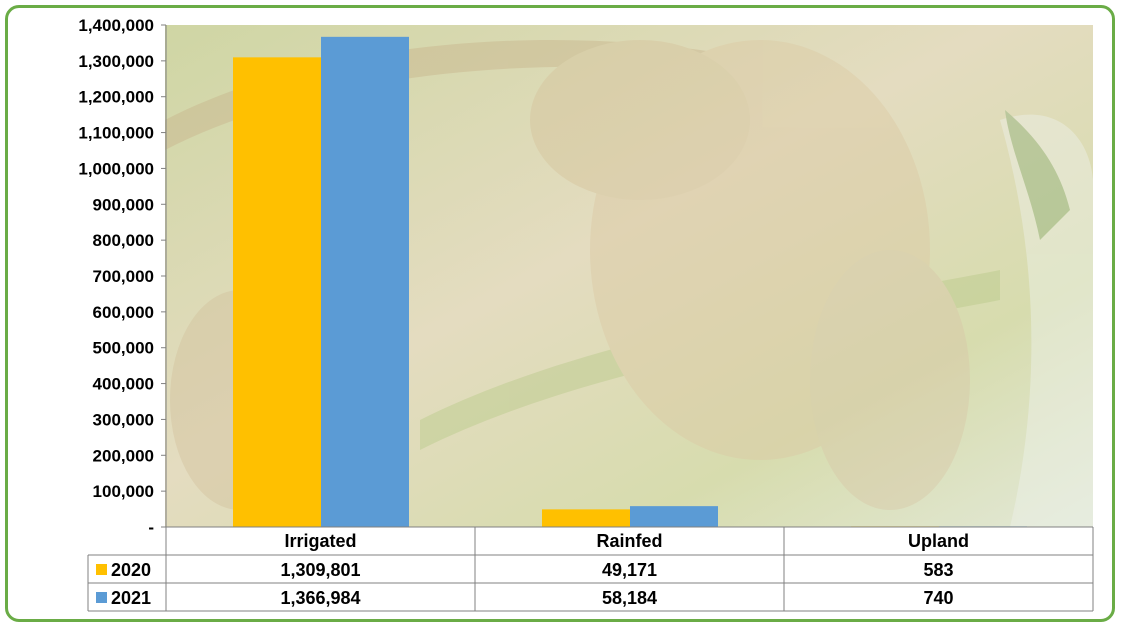 The image size is (1123, 628). I want to click on y-tick-label: 500,000, so click(123, 348).